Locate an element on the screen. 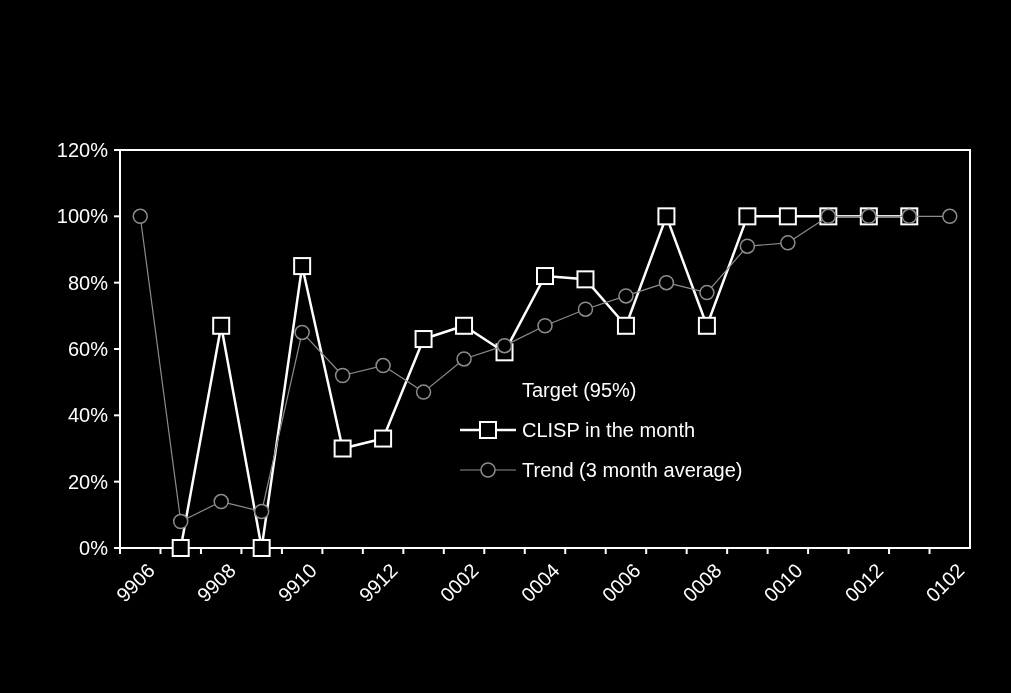 This screenshot has height=693, width=1011. annotation: Target (95%) is located at coordinates (579, 390).